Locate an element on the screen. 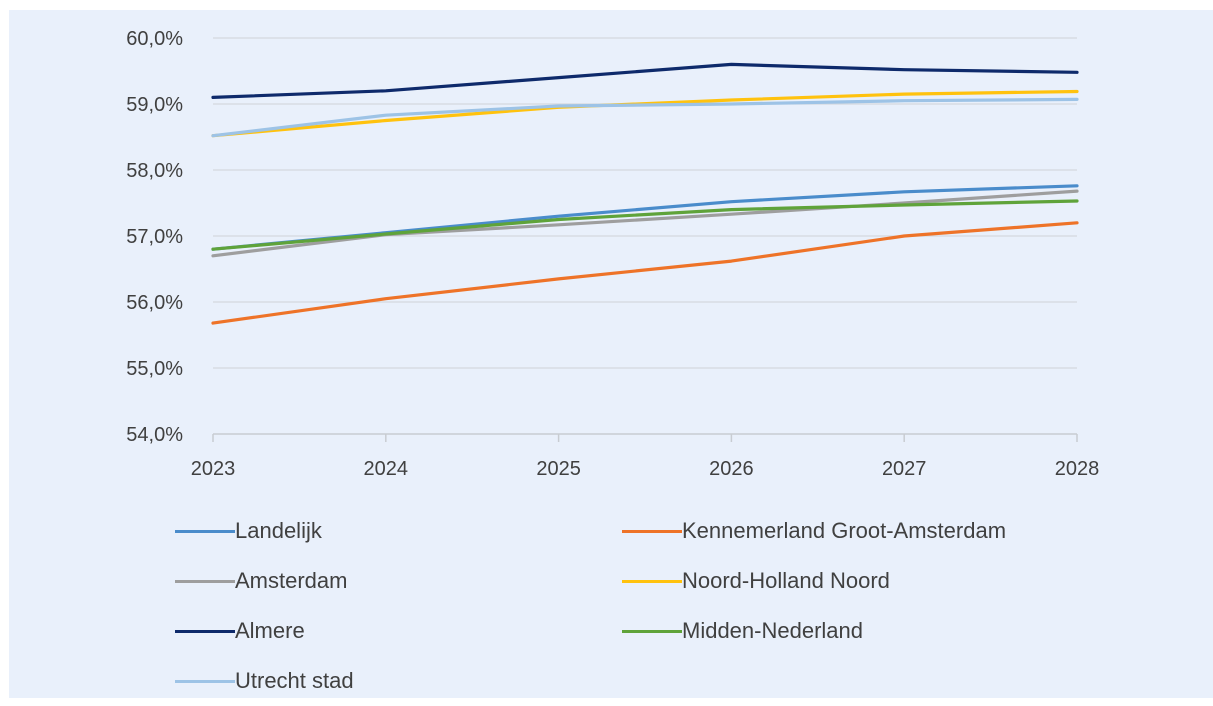  series-line-kennemerland-groot-amsterdam is located at coordinates (645, 273).